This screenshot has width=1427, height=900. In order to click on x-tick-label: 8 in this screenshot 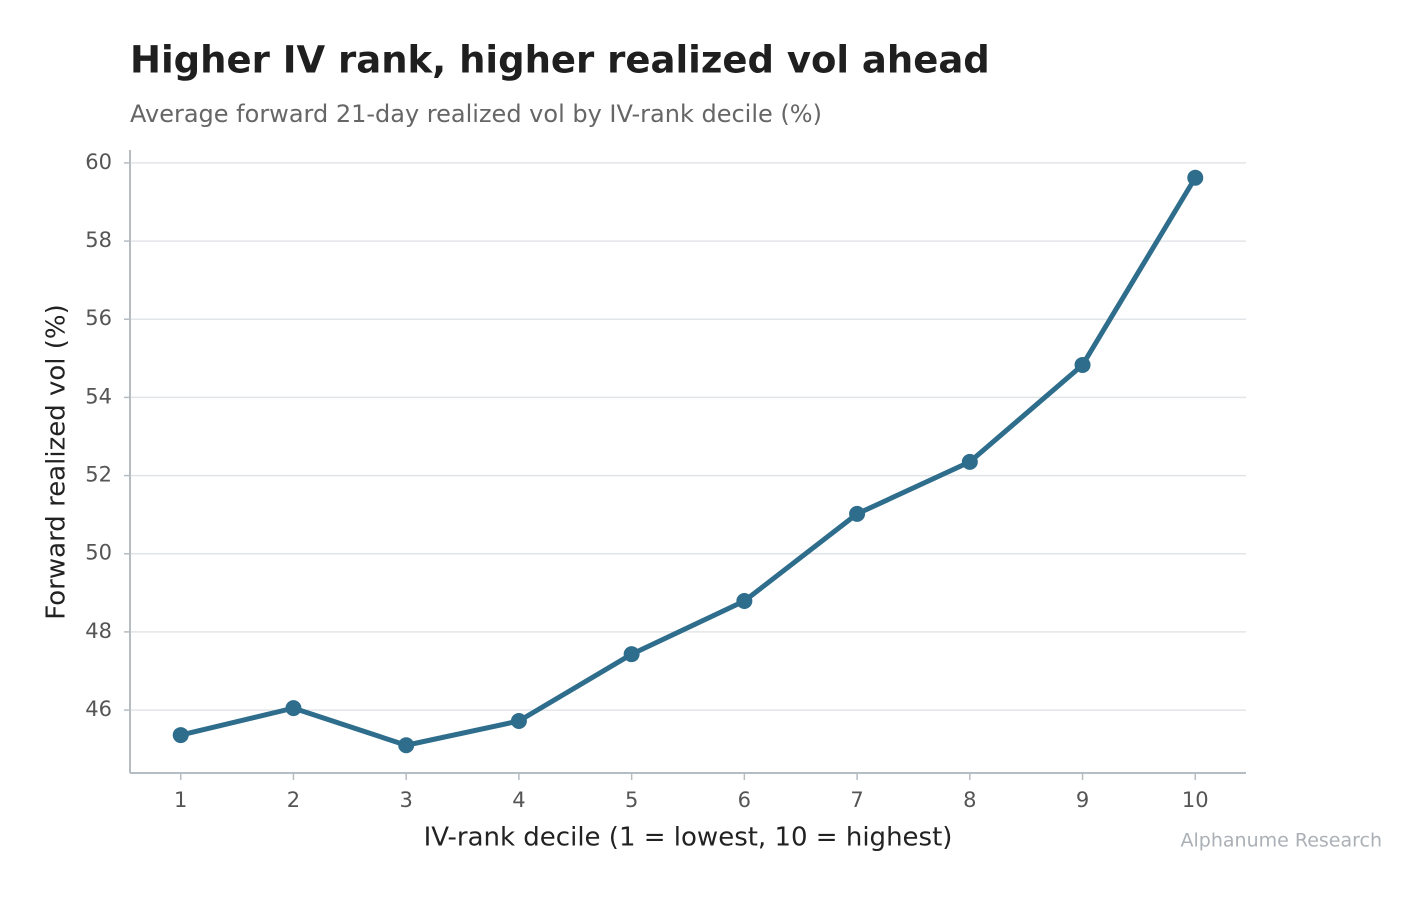, I will do `click(969, 800)`.